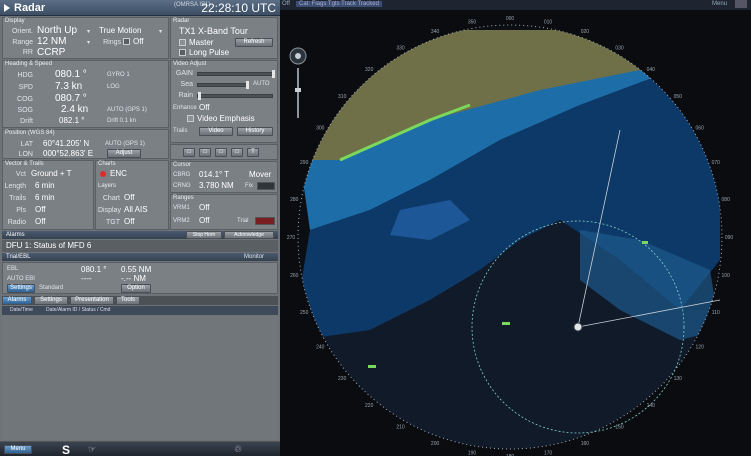 The height and width of the screenshot is (456, 751). I want to click on stop-horn-button: Stop Horn, so click(204, 235).